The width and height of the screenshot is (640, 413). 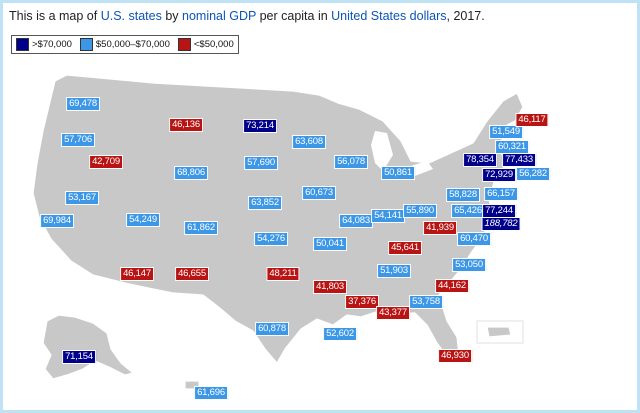 I want to click on state-value-nh: 51,549, so click(x=506, y=132).